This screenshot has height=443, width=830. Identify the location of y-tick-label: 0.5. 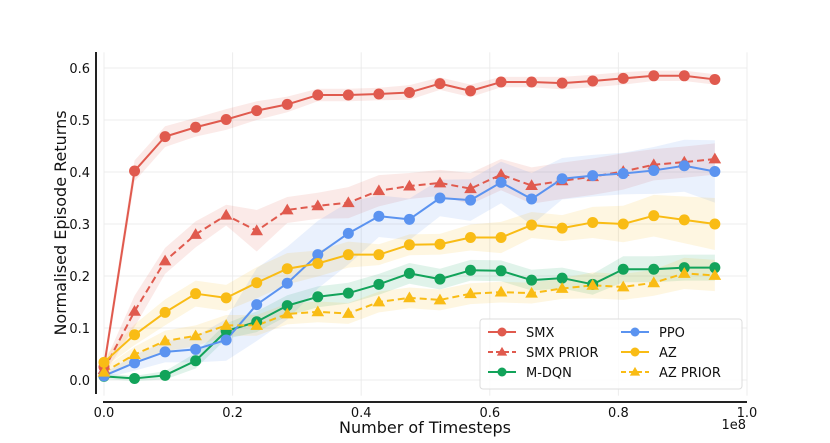
(79, 121).